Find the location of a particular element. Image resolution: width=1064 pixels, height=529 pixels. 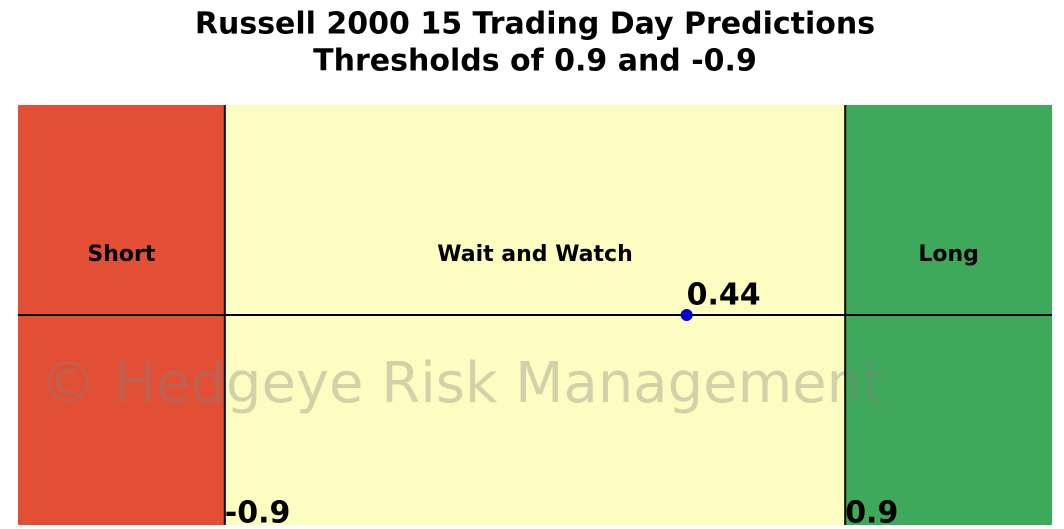

zone-label: Wait and Watch is located at coordinates (535, 254).